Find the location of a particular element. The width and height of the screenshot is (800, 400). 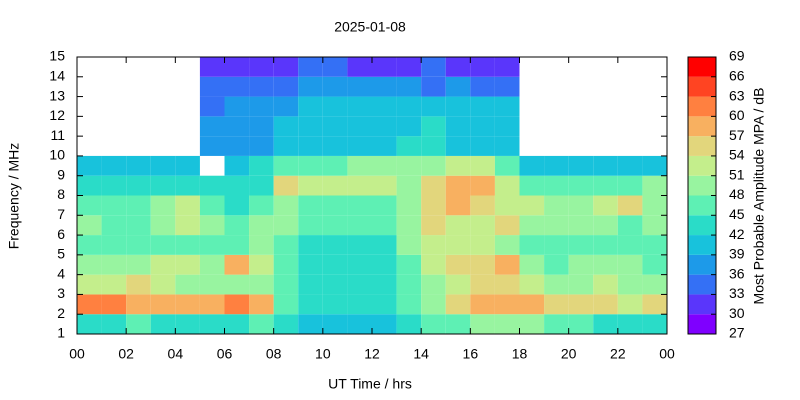

colorbar-tick-label: 63 is located at coordinates (737, 95).